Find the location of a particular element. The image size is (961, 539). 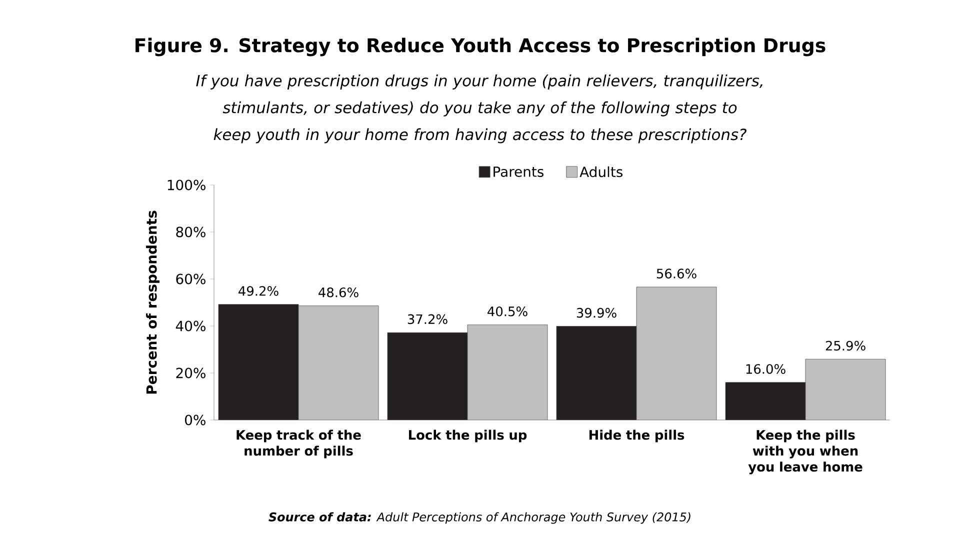

data-label: 37.2% is located at coordinates (428, 319).